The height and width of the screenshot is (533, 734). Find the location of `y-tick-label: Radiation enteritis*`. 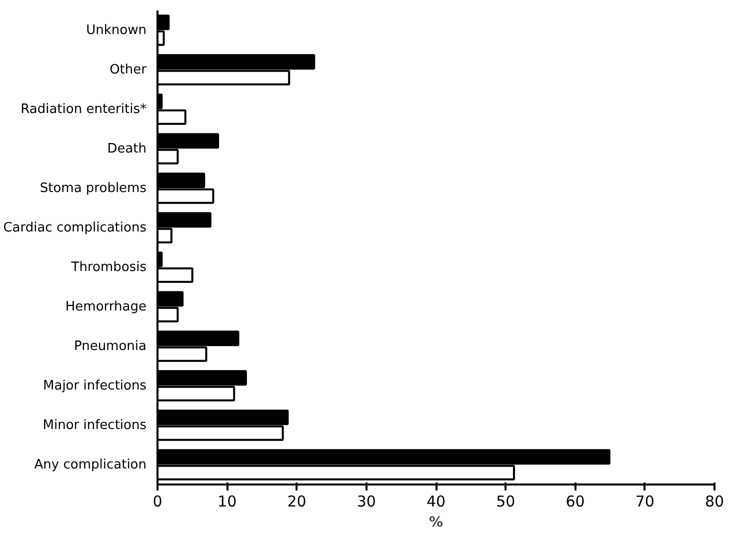

y-tick-label: Radiation enteritis* is located at coordinates (83, 109).